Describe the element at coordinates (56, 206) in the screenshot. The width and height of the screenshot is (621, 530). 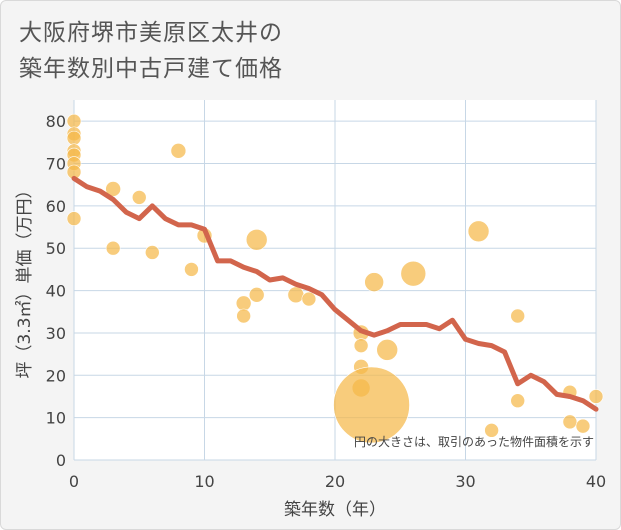
I see `y-tick-label: 60` at that location.